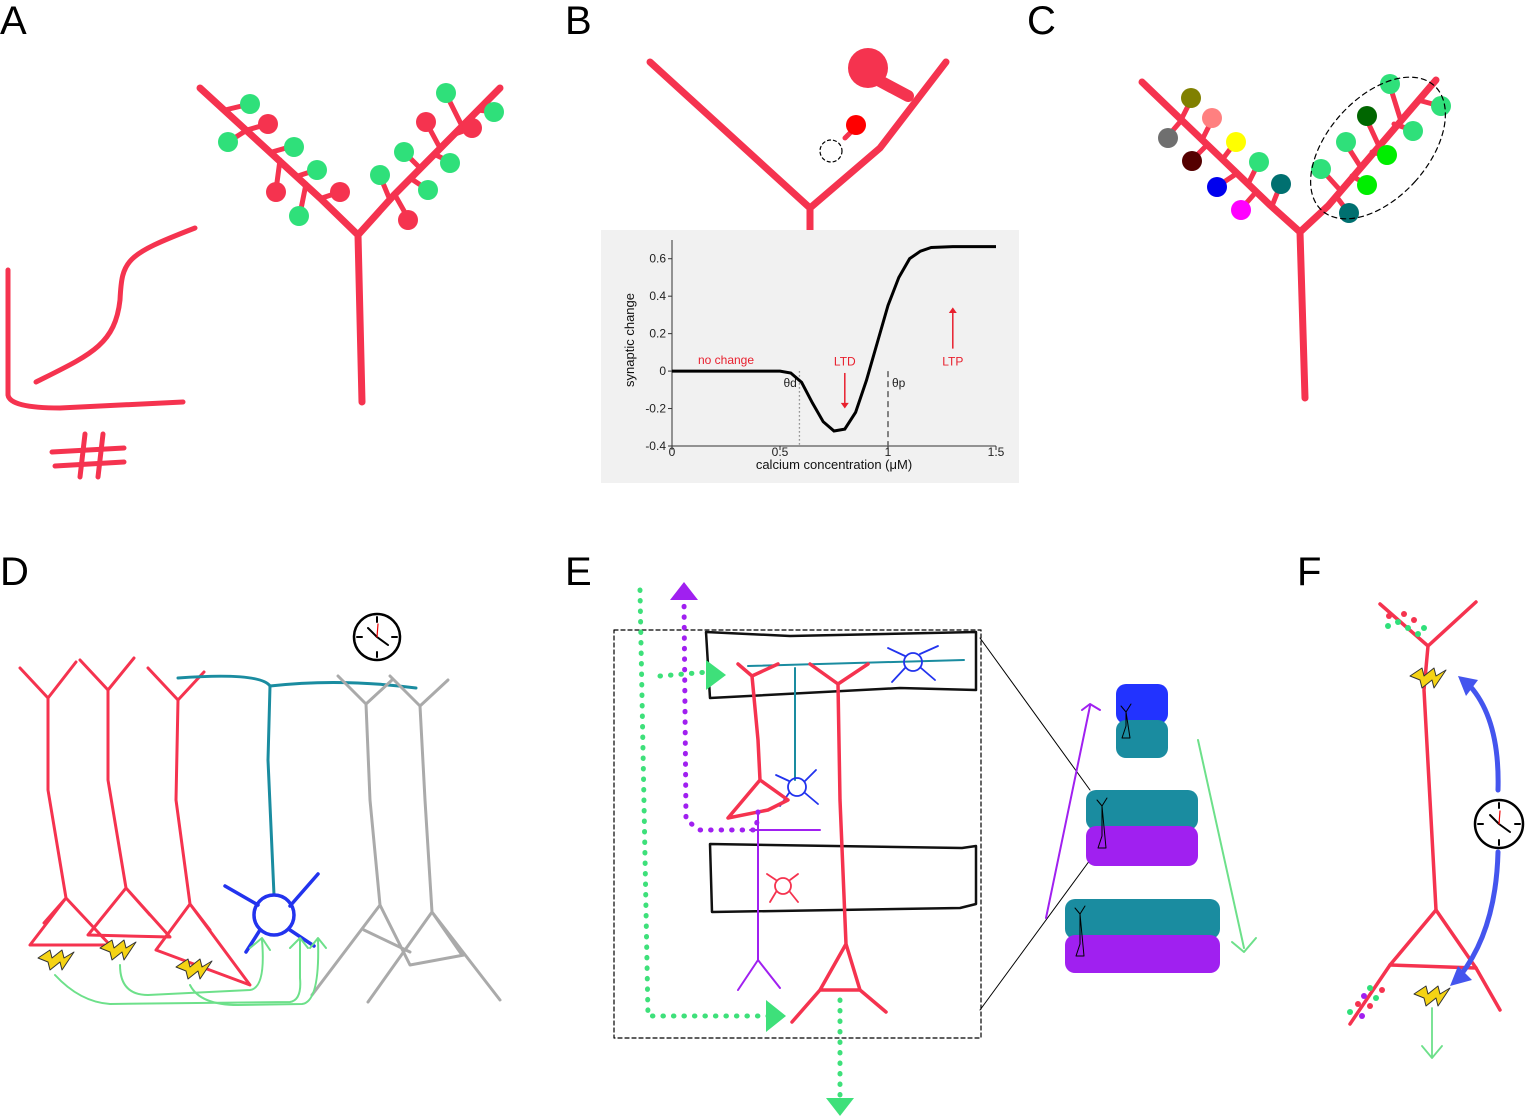 This screenshot has height=1120, width=1525. Describe the element at coordinates (14, 572) in the screenshot. I see `panel-label-d: D` at that location.